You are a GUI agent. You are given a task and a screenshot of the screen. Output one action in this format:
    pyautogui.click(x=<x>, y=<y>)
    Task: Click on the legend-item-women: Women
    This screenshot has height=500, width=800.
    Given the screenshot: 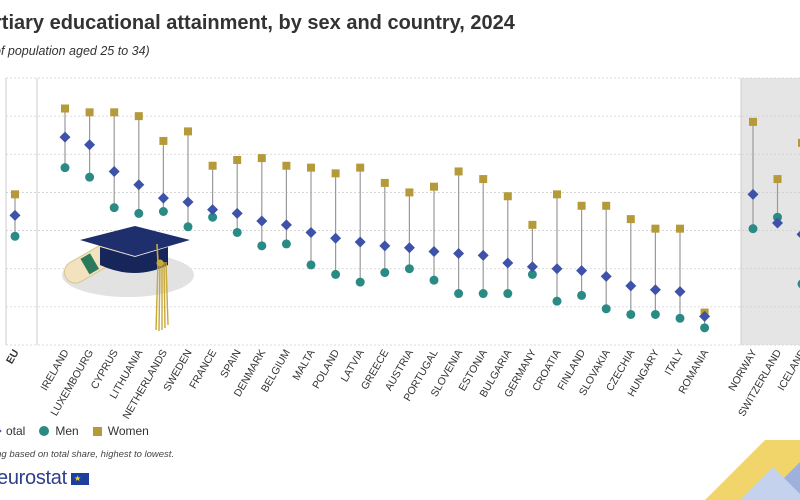 What is the action you would take?
    pyautogui.click(x=120, y=431)
    